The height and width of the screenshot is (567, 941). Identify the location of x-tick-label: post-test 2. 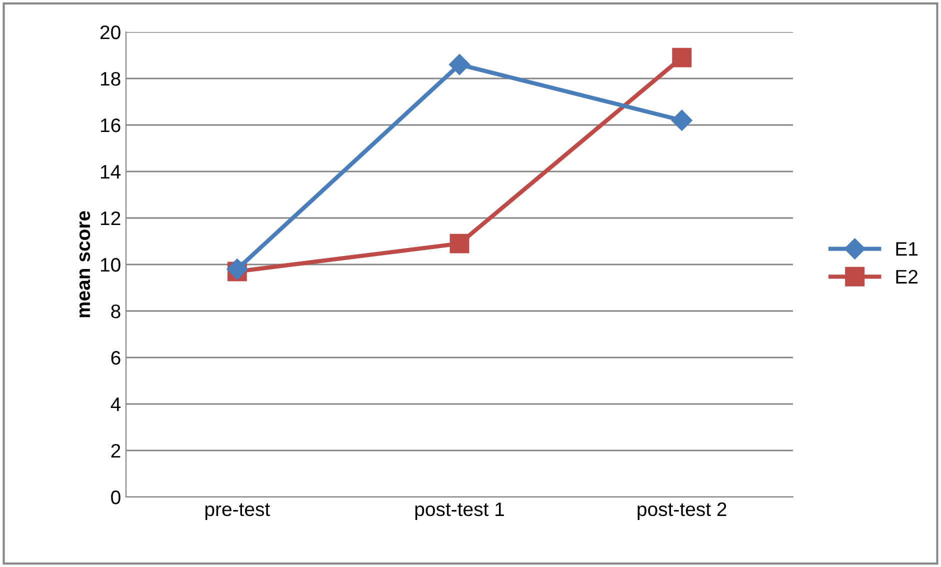
(682, 511).